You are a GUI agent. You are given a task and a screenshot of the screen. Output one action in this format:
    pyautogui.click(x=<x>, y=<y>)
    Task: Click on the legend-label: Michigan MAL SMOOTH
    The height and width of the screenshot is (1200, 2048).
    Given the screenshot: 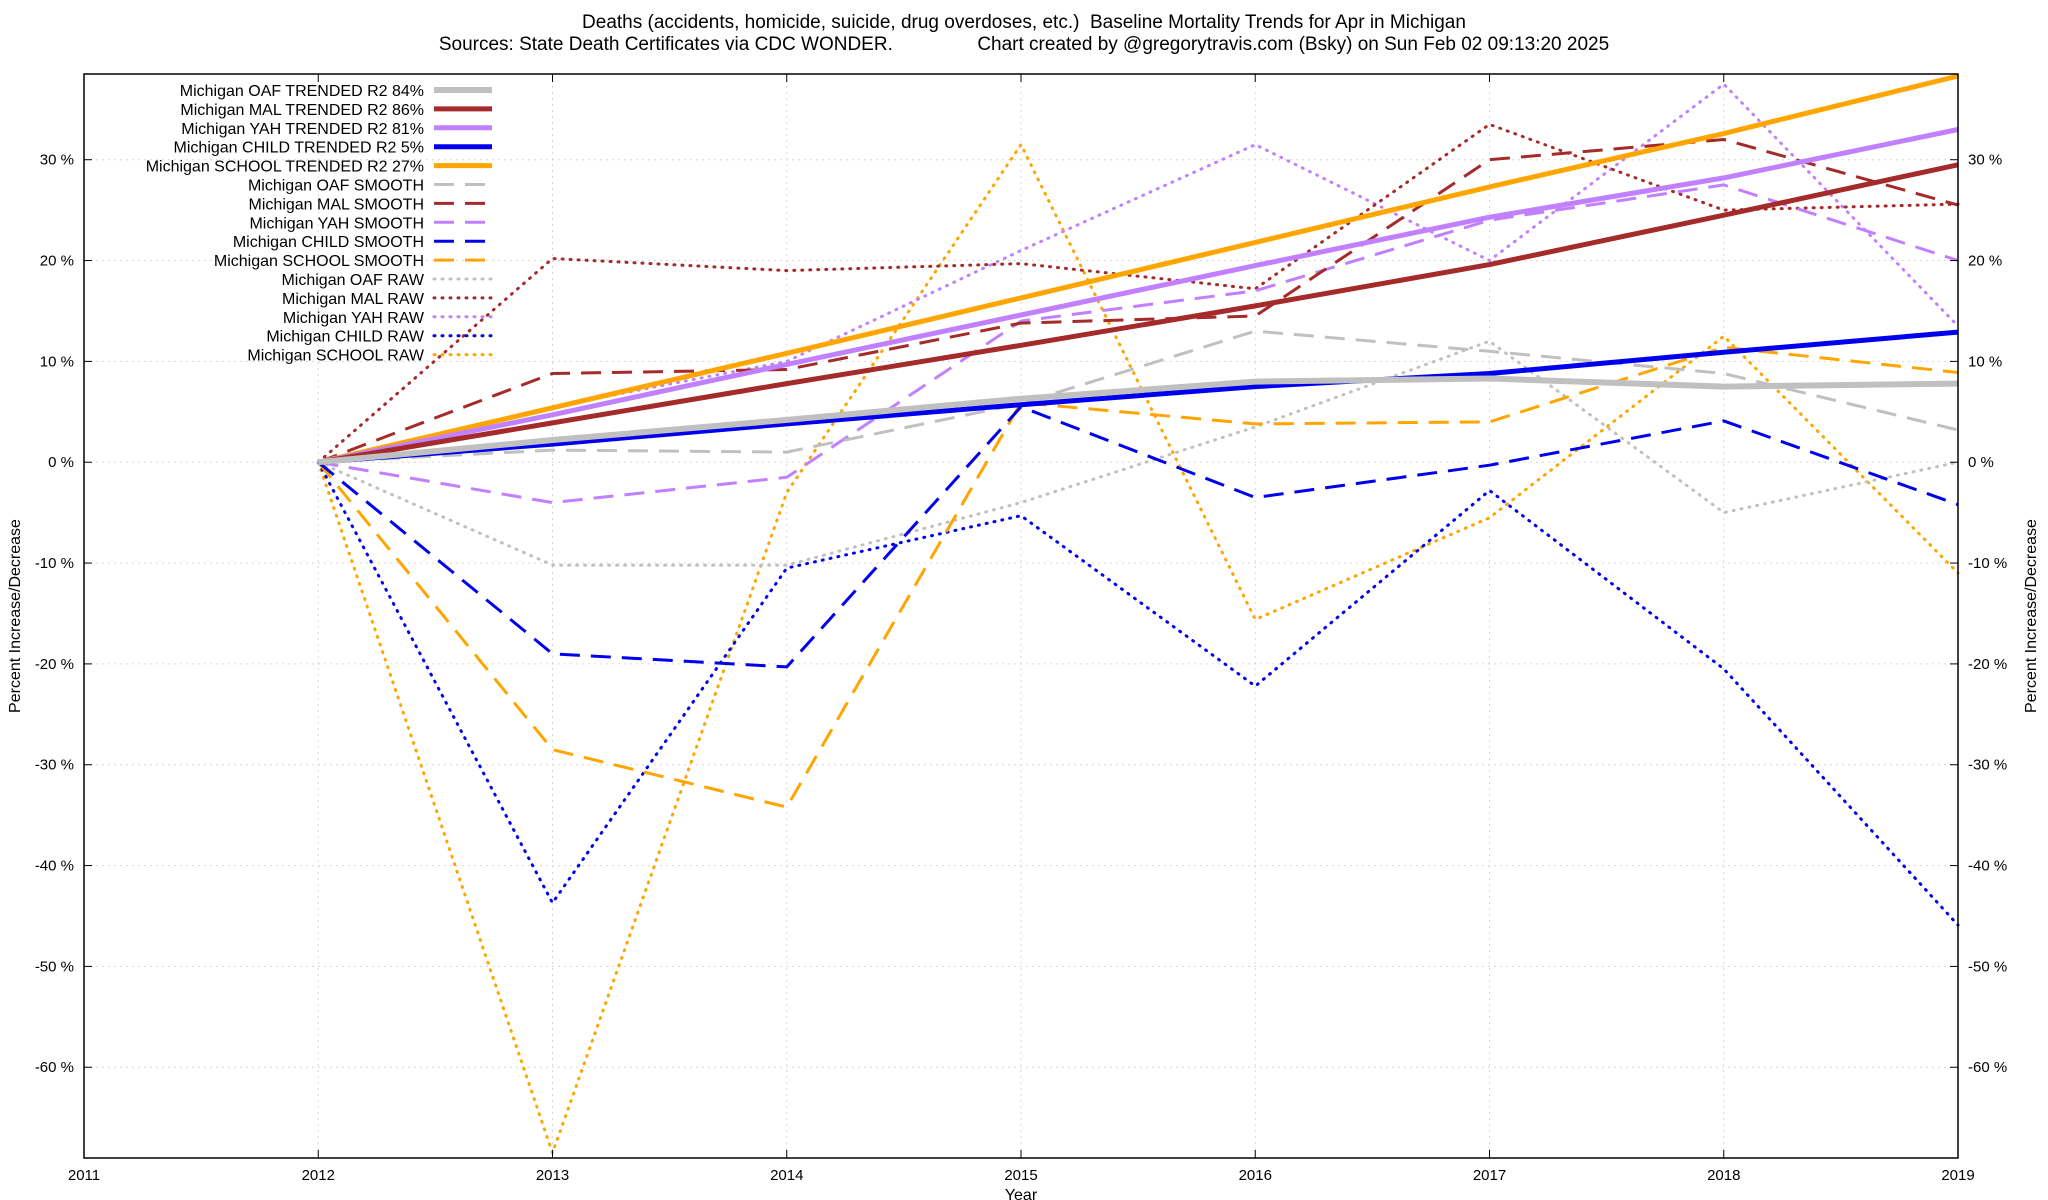 What is the action you would take?
    pyautogui.click(x=336, y=204)
    